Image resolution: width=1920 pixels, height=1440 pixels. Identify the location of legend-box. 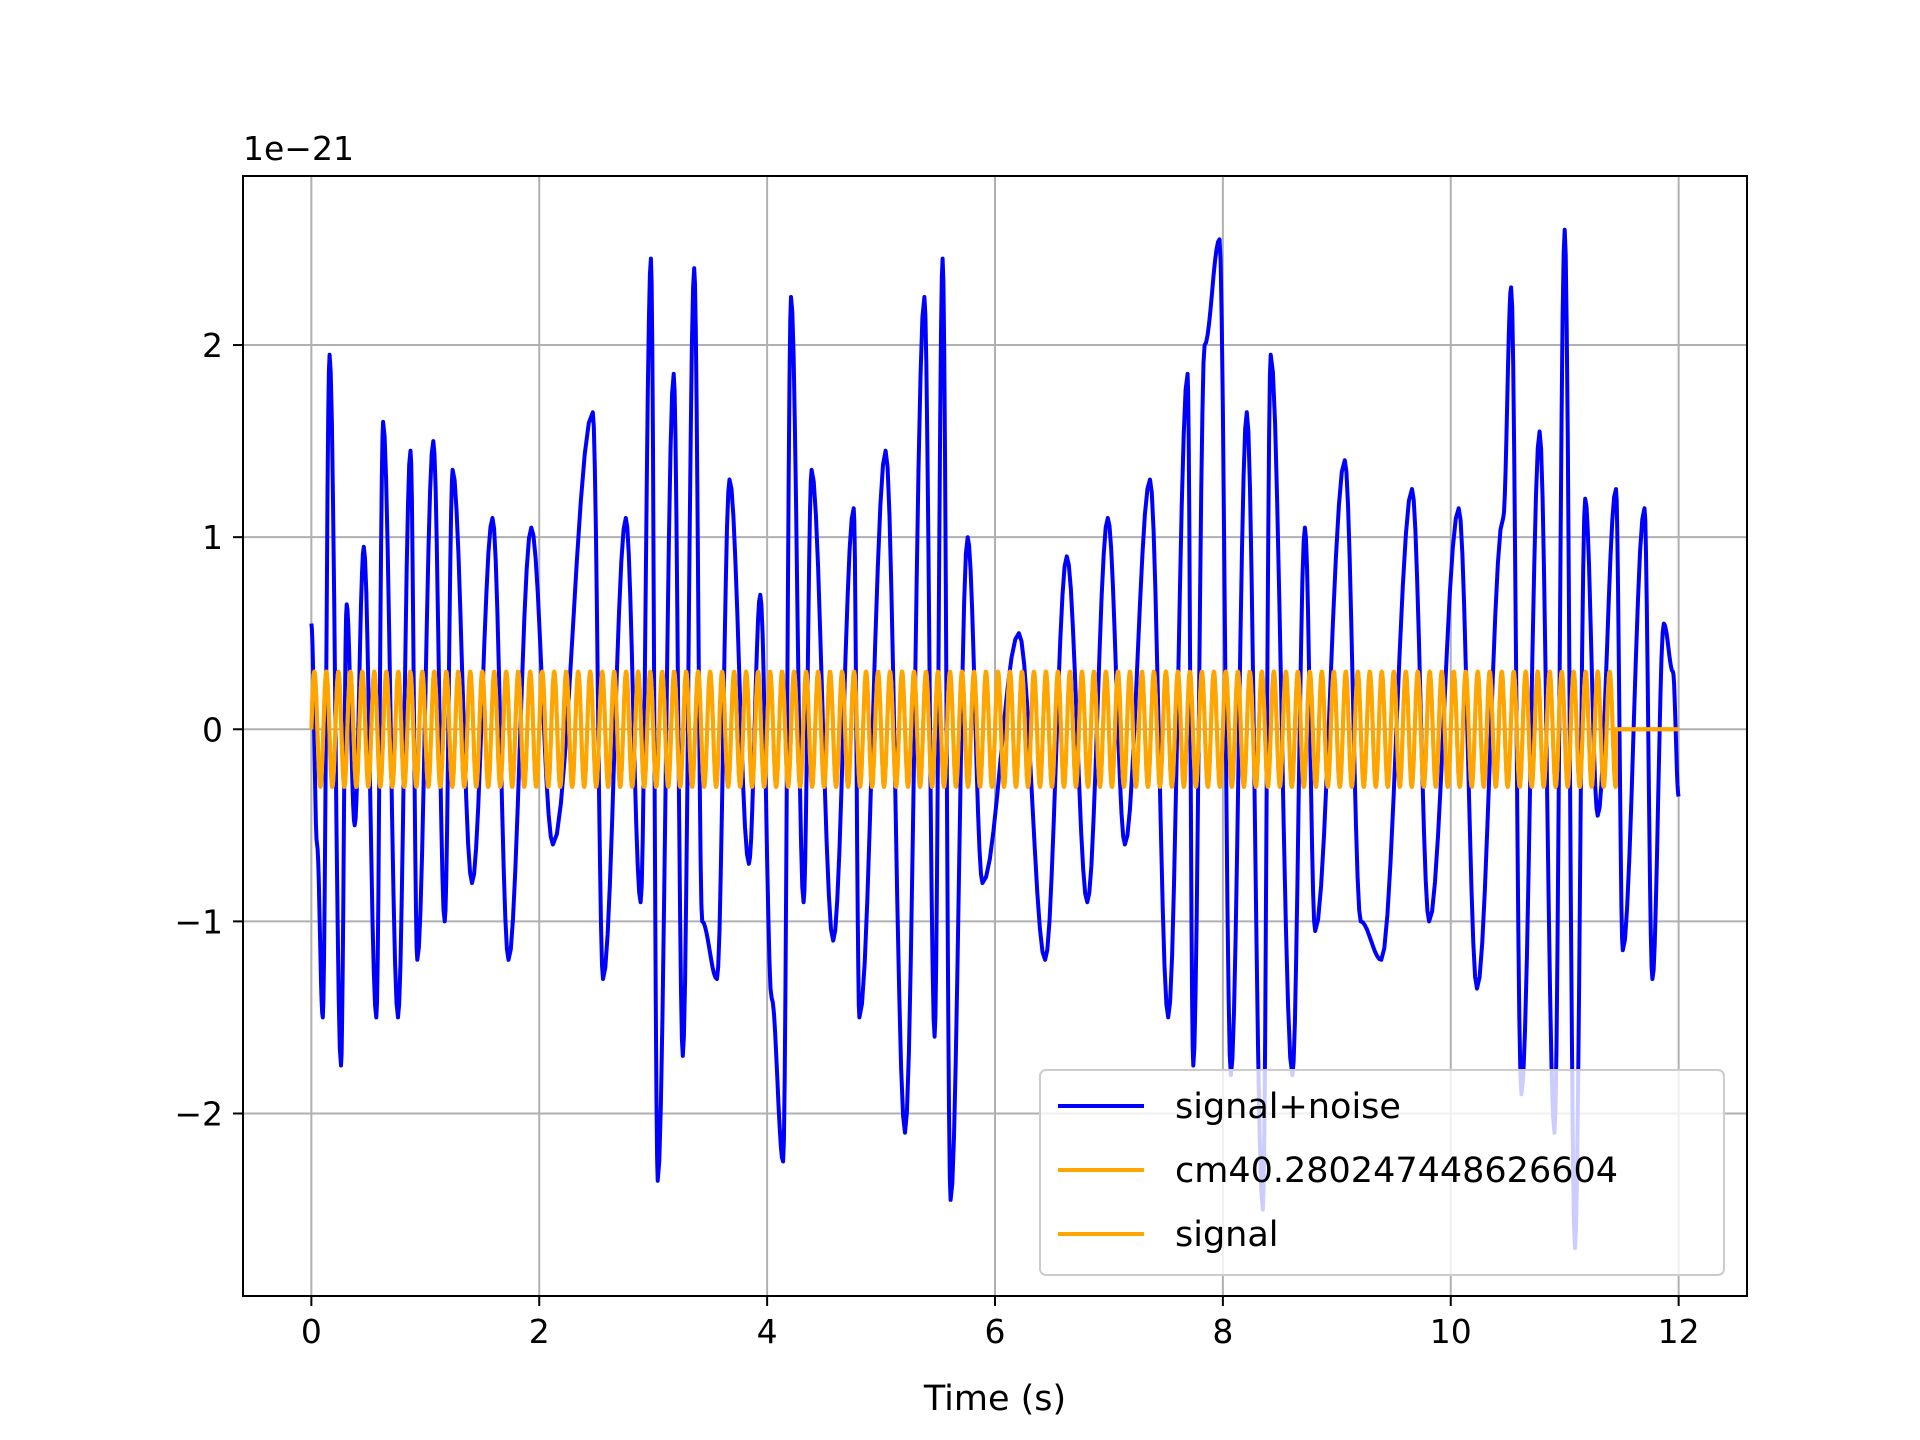
(1382, 1172).